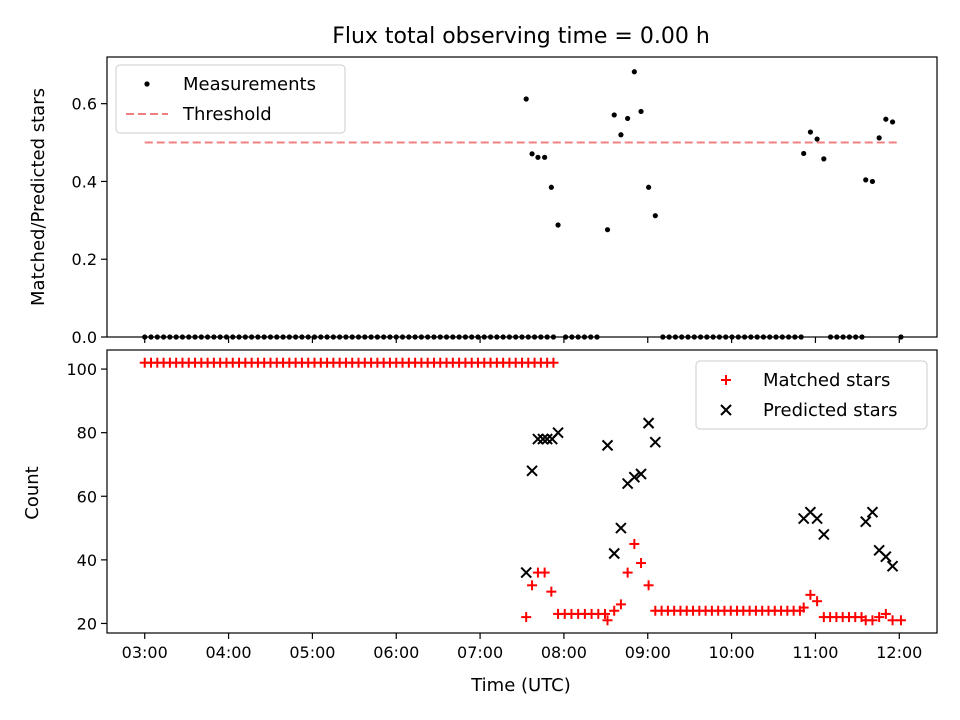 This screenshot has width=960, height=720. I want to click on legend-measurements-label: Measurements, so click(249, 84).